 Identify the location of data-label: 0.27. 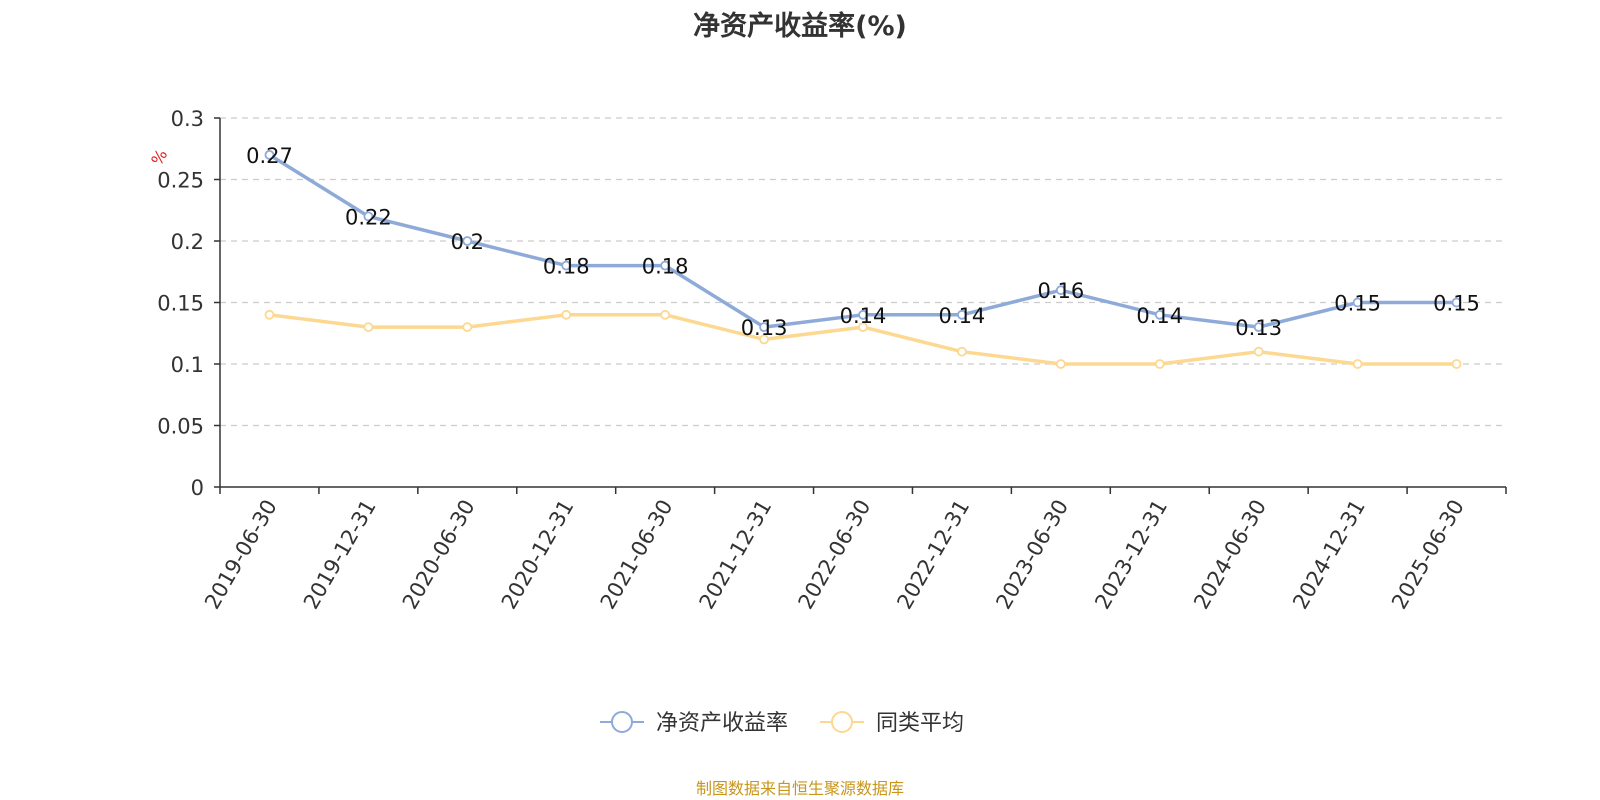
(269, 156).